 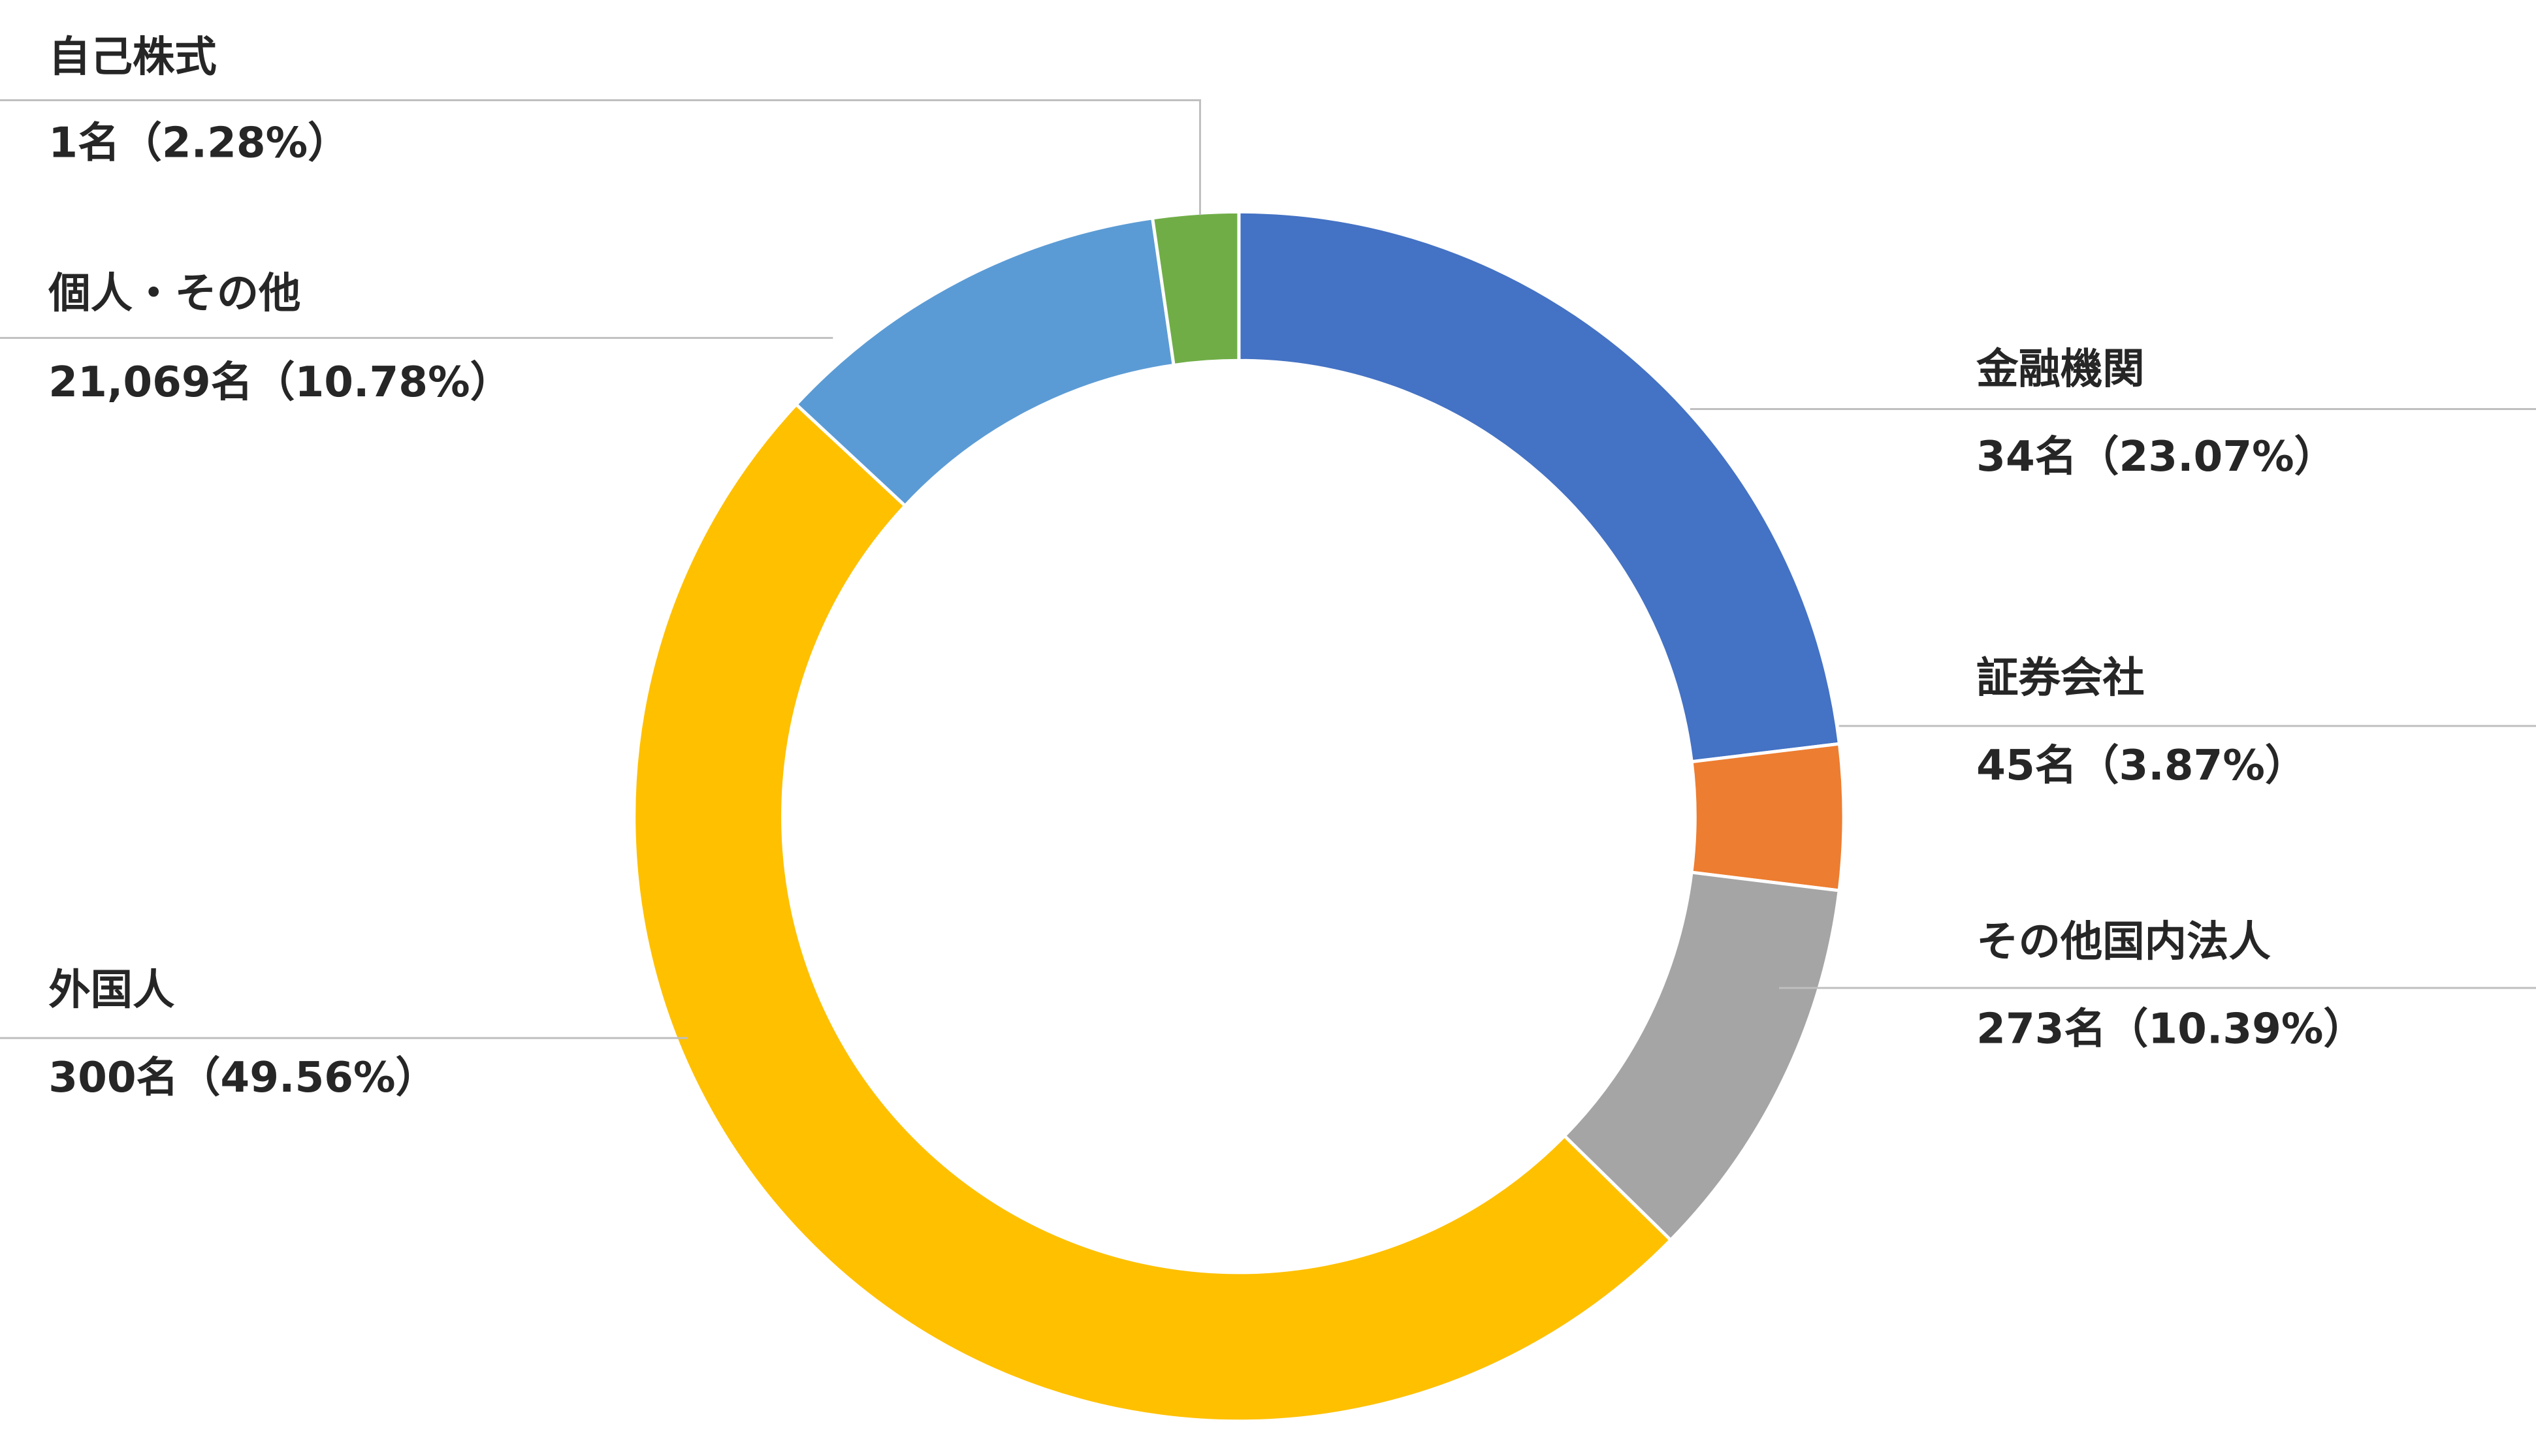 What do you see at coordinates (2060, 370) in the screenshot?
I see `category-label: 金融機関` at bounding box center [2060, 370].